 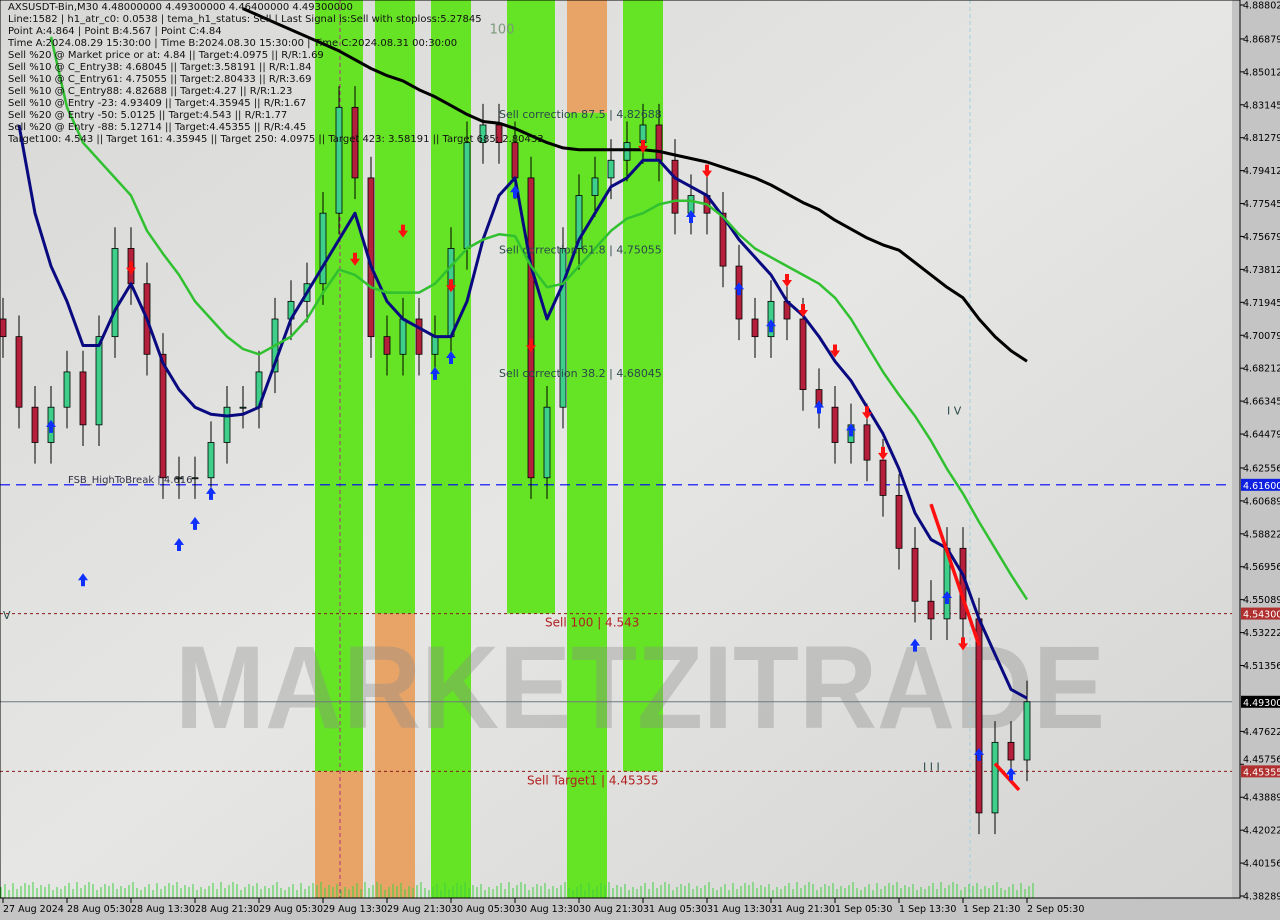 What do you see at coordinates (593, 780) in the screenshot?
I see `level-label: Sell Target1 | 4.45355` at bounding box center [593, 780].